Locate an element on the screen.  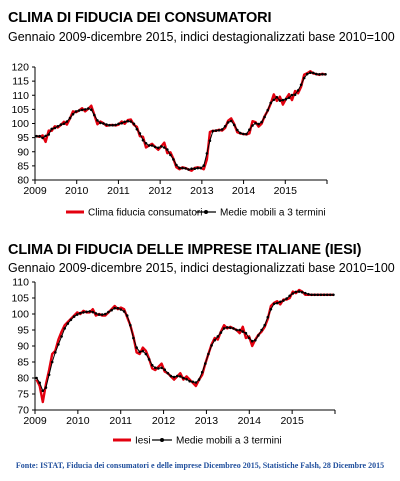
y-tick-label: 70 is located at coordinates (23, 411).